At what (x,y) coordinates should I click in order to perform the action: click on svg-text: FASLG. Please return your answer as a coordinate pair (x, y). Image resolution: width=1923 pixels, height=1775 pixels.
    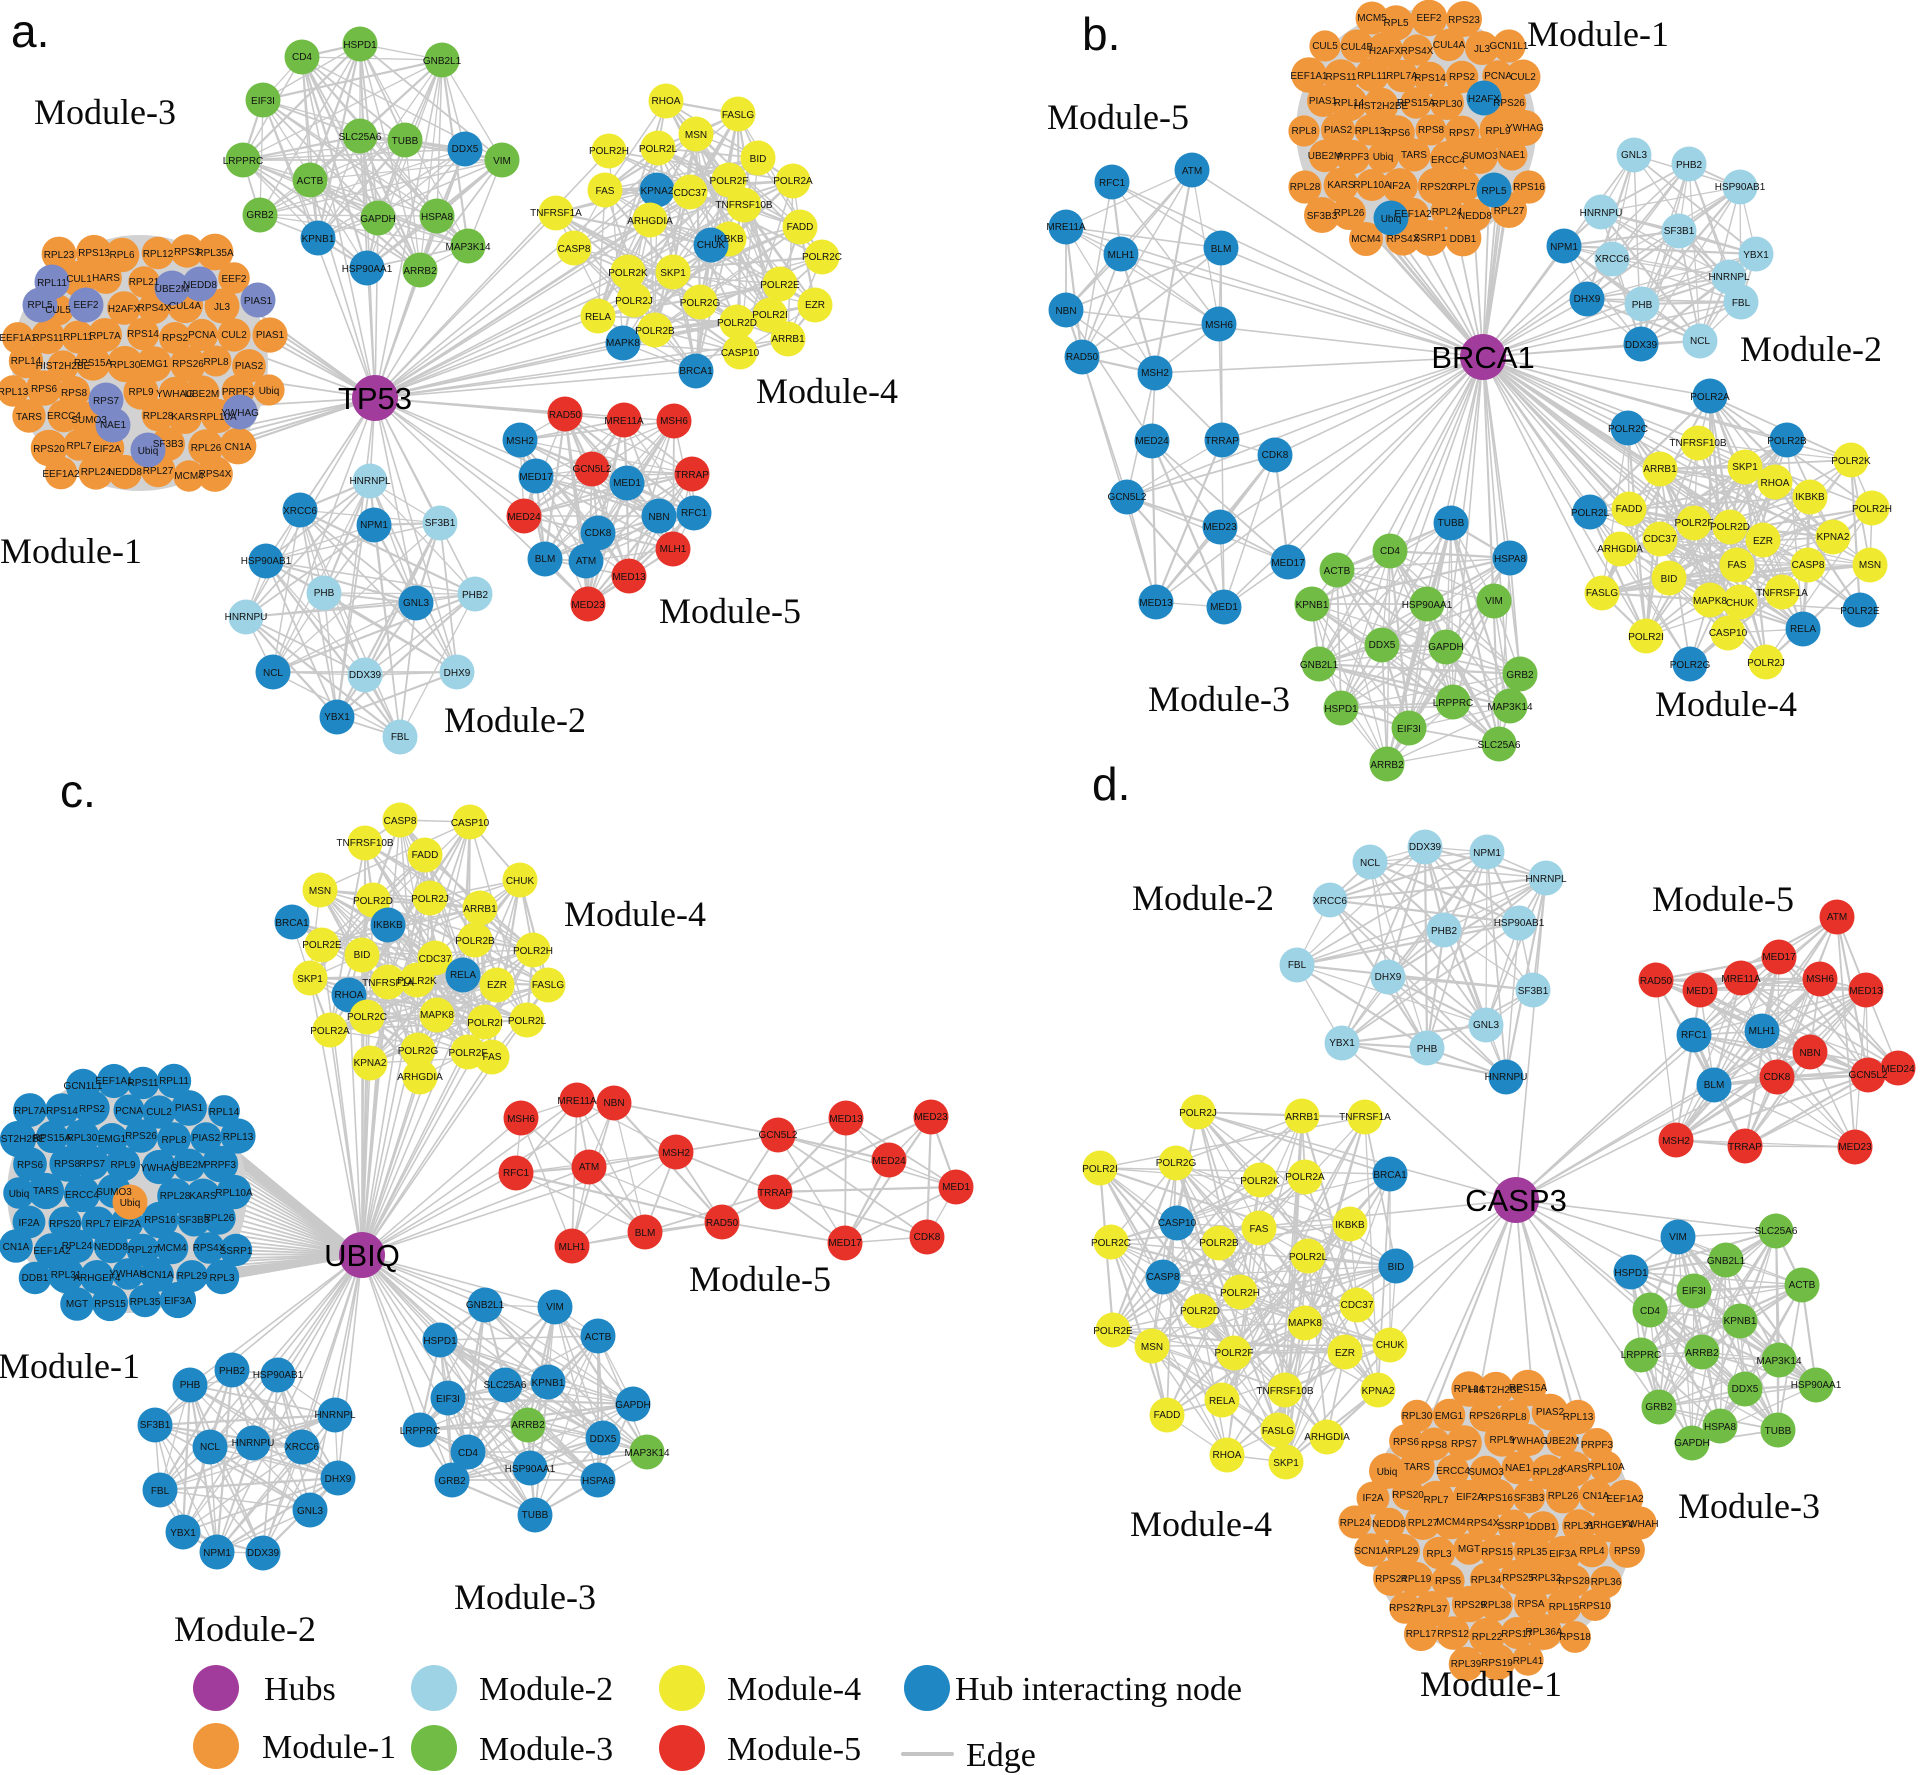
    Looking at the image, I should click on (738, 115).